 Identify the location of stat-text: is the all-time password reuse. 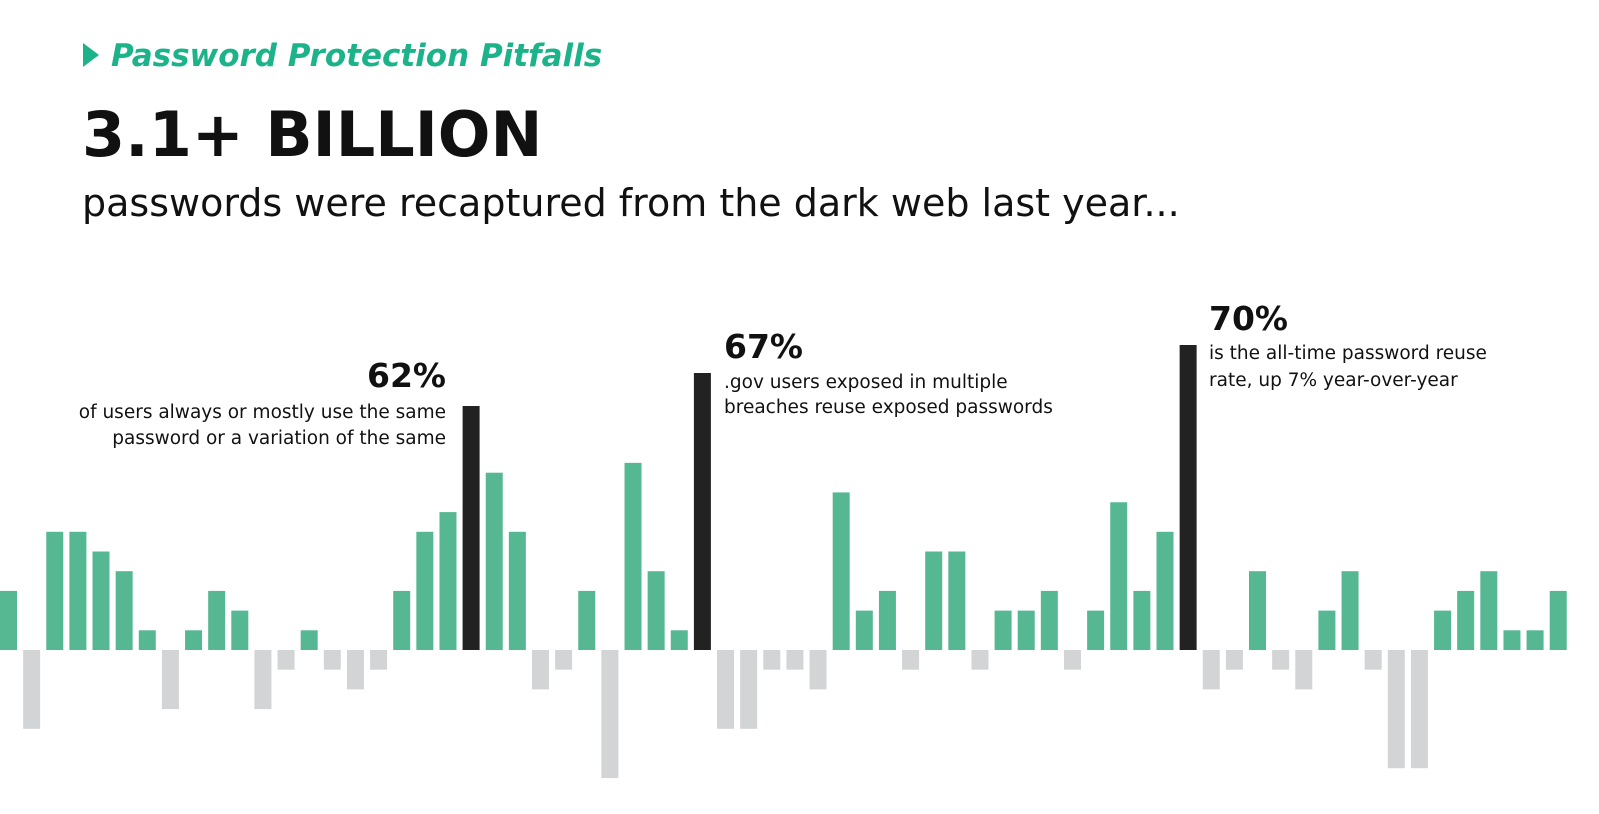
(1348, 353).